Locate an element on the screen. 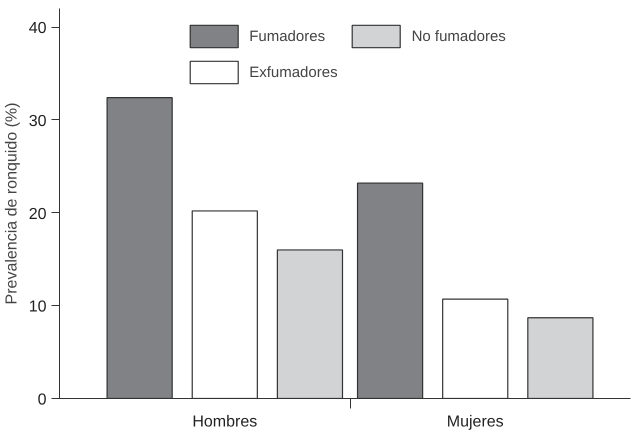 The height and width of the screenshot is (433, 634). y-axis-title: Prevalencia de ronquido (%) is located at coordinates (12, 203).